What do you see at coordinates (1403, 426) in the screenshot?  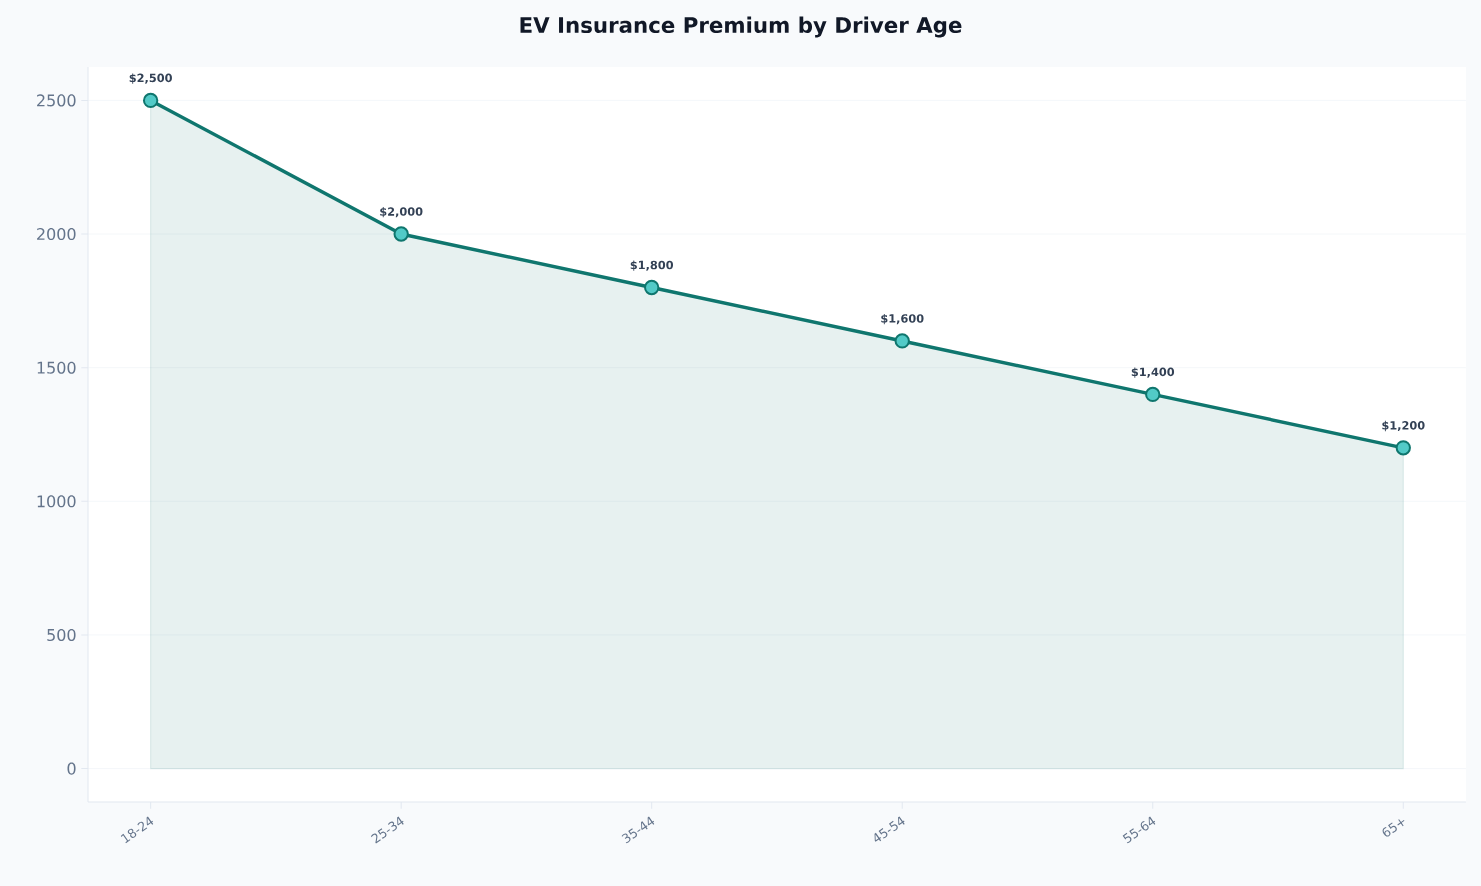 I see `data-label: $1,200` at bounding box center [1403, 426].